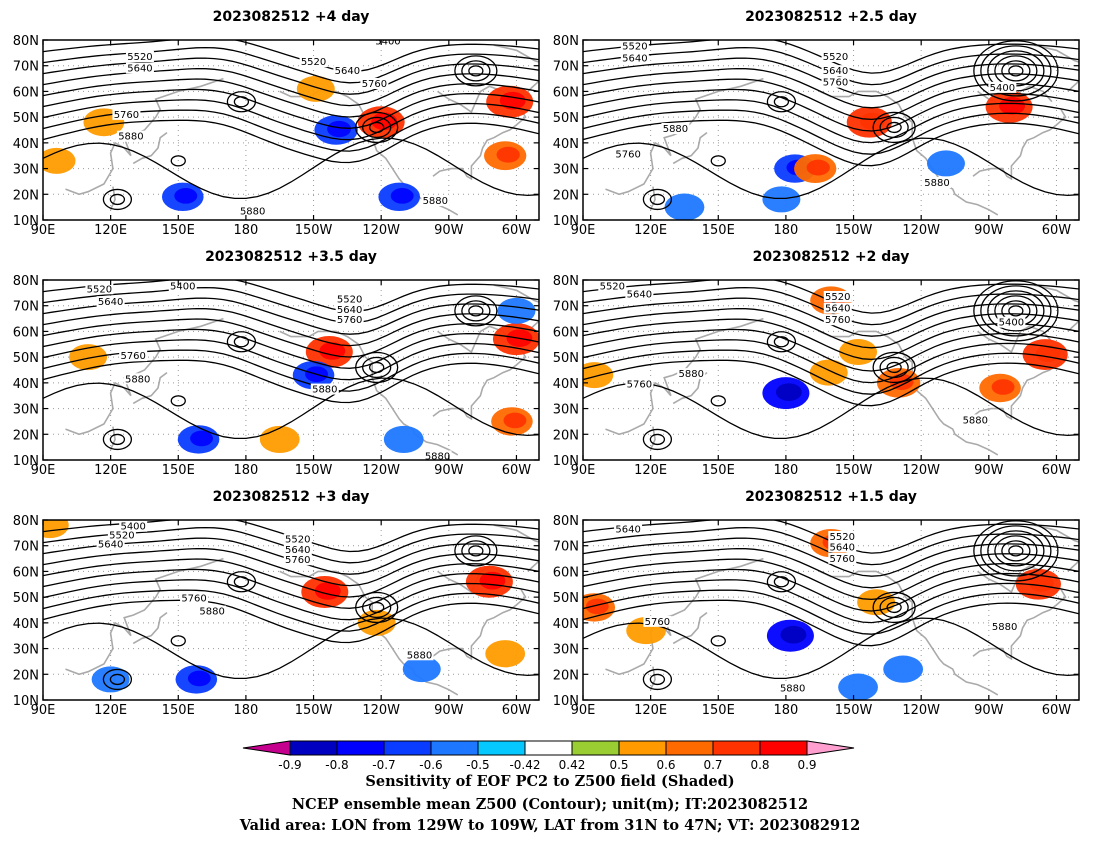 The width and height of the screenshot is (1100, 850). What do you see at coordinates (566, 521) in the screenshot?
I see `y-tick-label: 80N` at bounding box center [566, 521].